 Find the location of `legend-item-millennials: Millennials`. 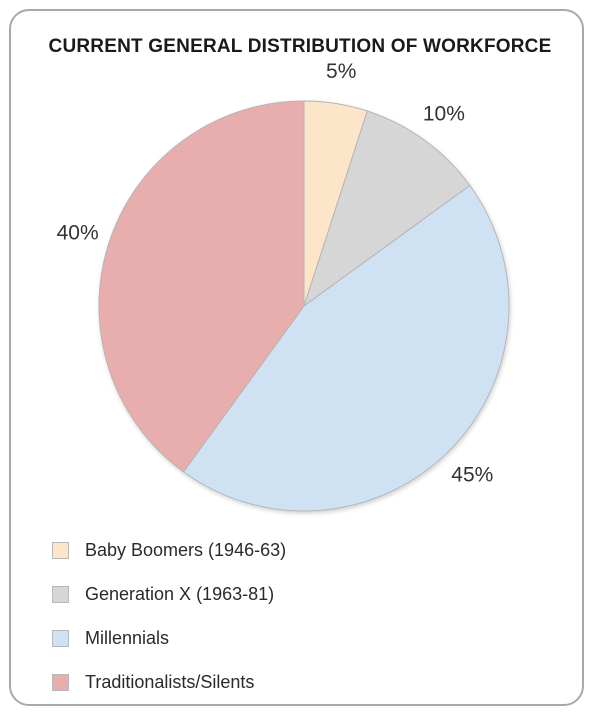

legend-item-millennials: Millennials is located at coordinates (169, 638).